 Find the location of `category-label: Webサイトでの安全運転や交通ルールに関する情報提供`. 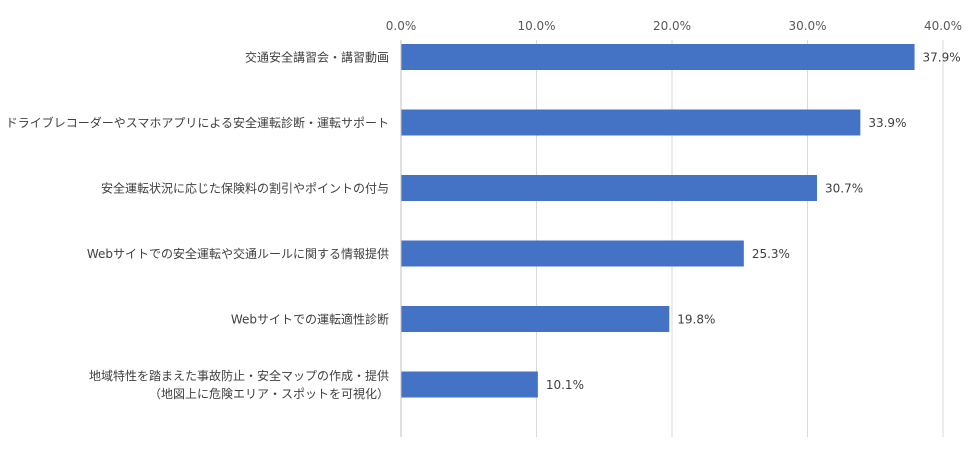

category-label: Webサイトでの安全運転や交通ルールに関する情報提供 is located at coordinates (238, 253).